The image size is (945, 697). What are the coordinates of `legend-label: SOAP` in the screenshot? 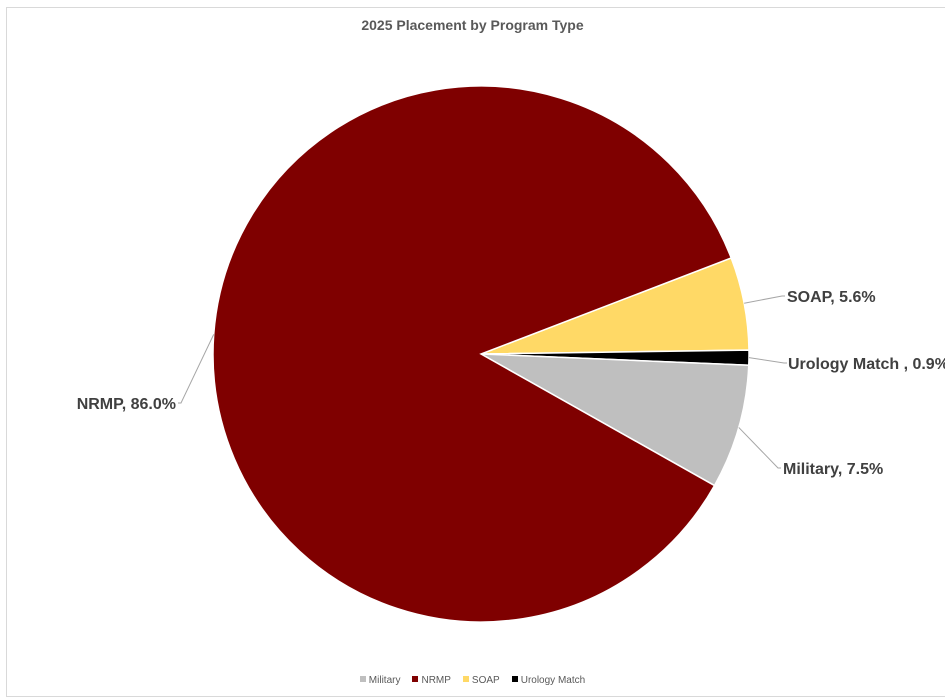 It's located at (485, 680).